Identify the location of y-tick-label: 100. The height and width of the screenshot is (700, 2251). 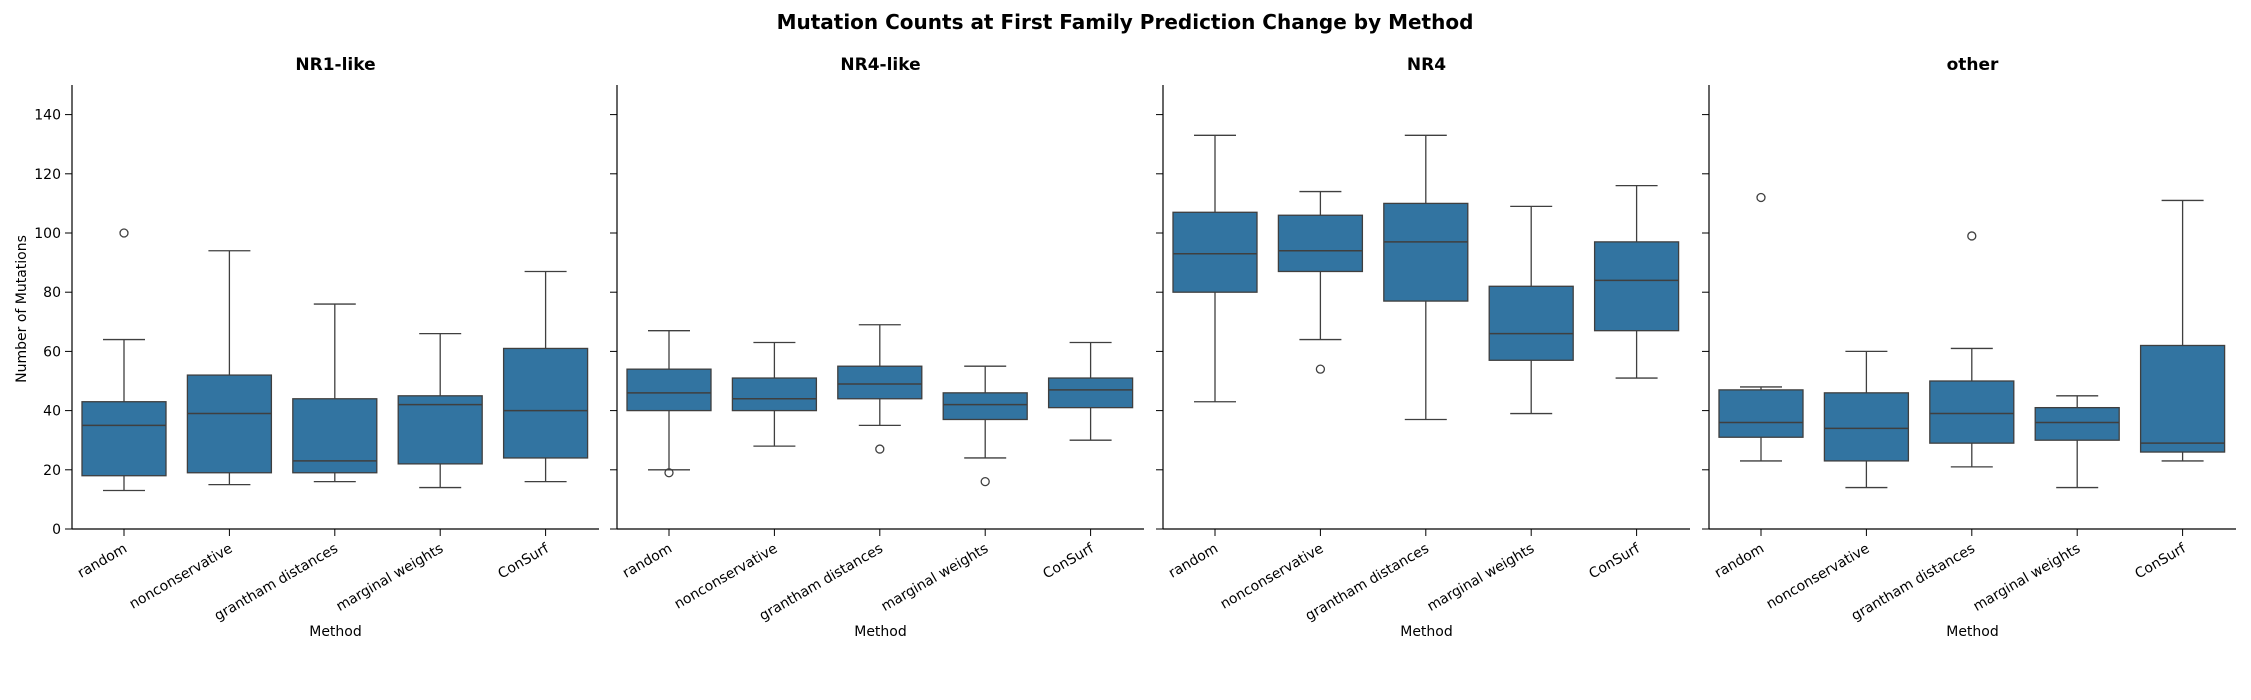
(47, 234).